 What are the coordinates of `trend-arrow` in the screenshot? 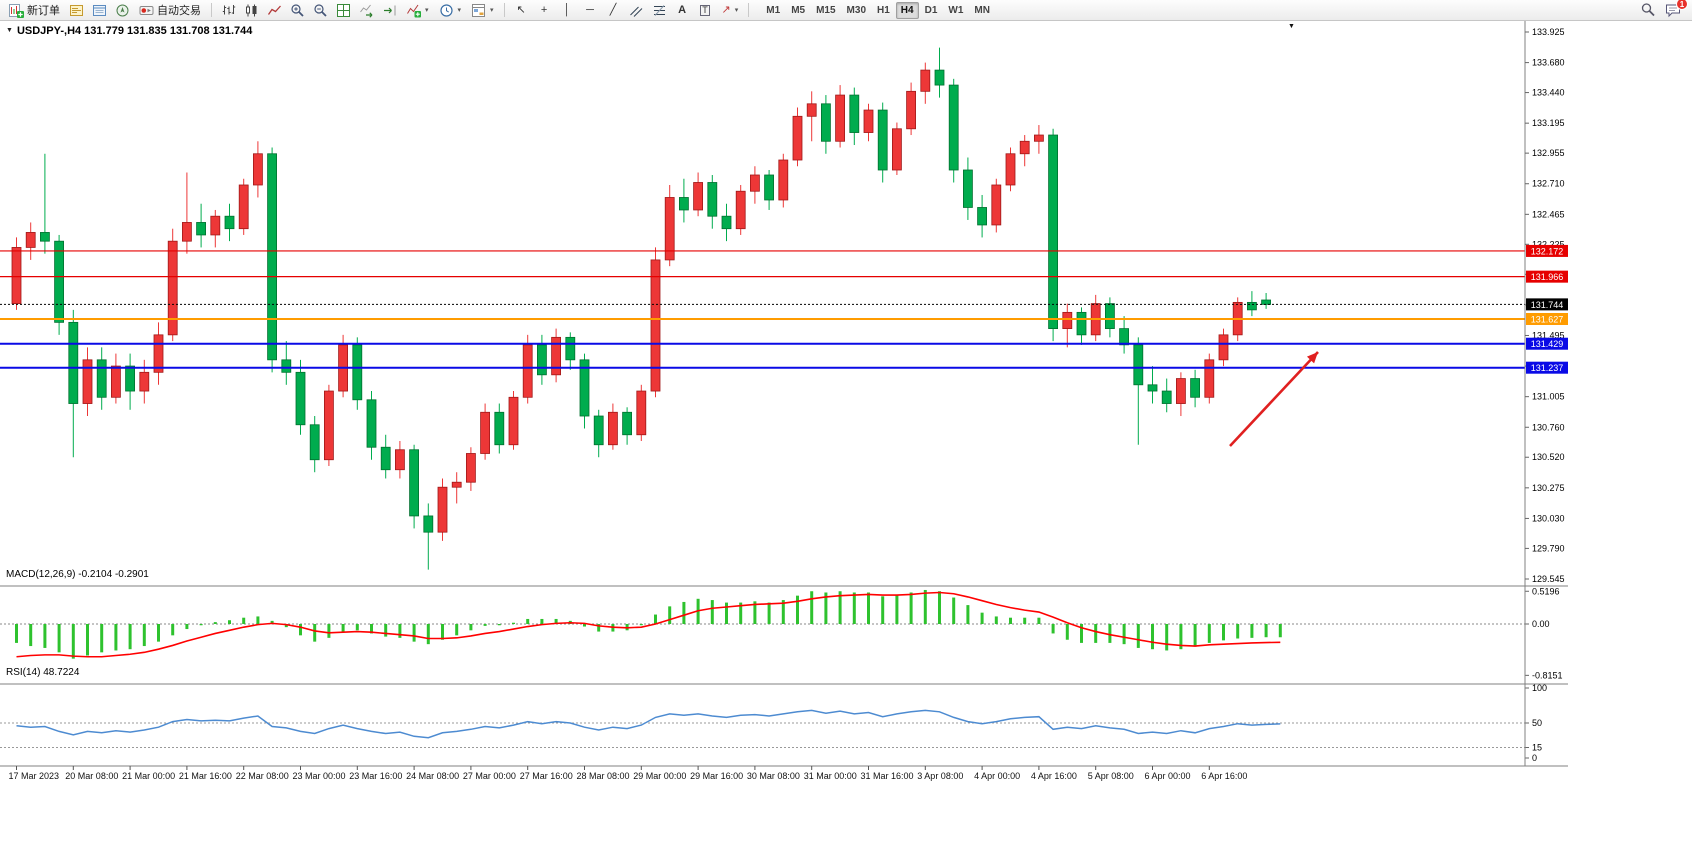 It's located at (1274, 399).